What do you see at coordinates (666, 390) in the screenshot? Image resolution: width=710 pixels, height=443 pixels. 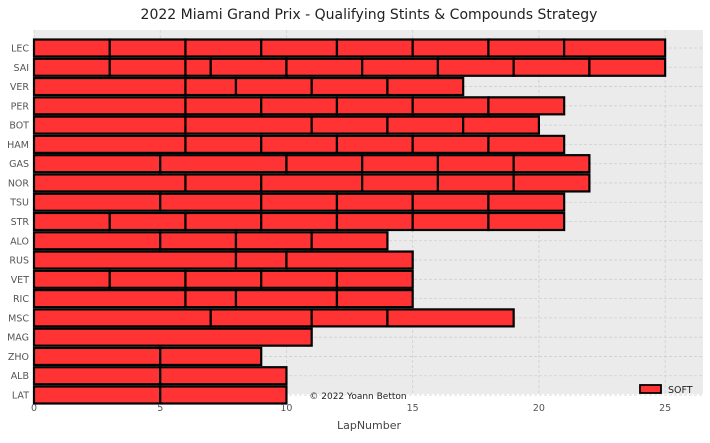 I see `legend: SOFT` at bounding box center [666, 390].